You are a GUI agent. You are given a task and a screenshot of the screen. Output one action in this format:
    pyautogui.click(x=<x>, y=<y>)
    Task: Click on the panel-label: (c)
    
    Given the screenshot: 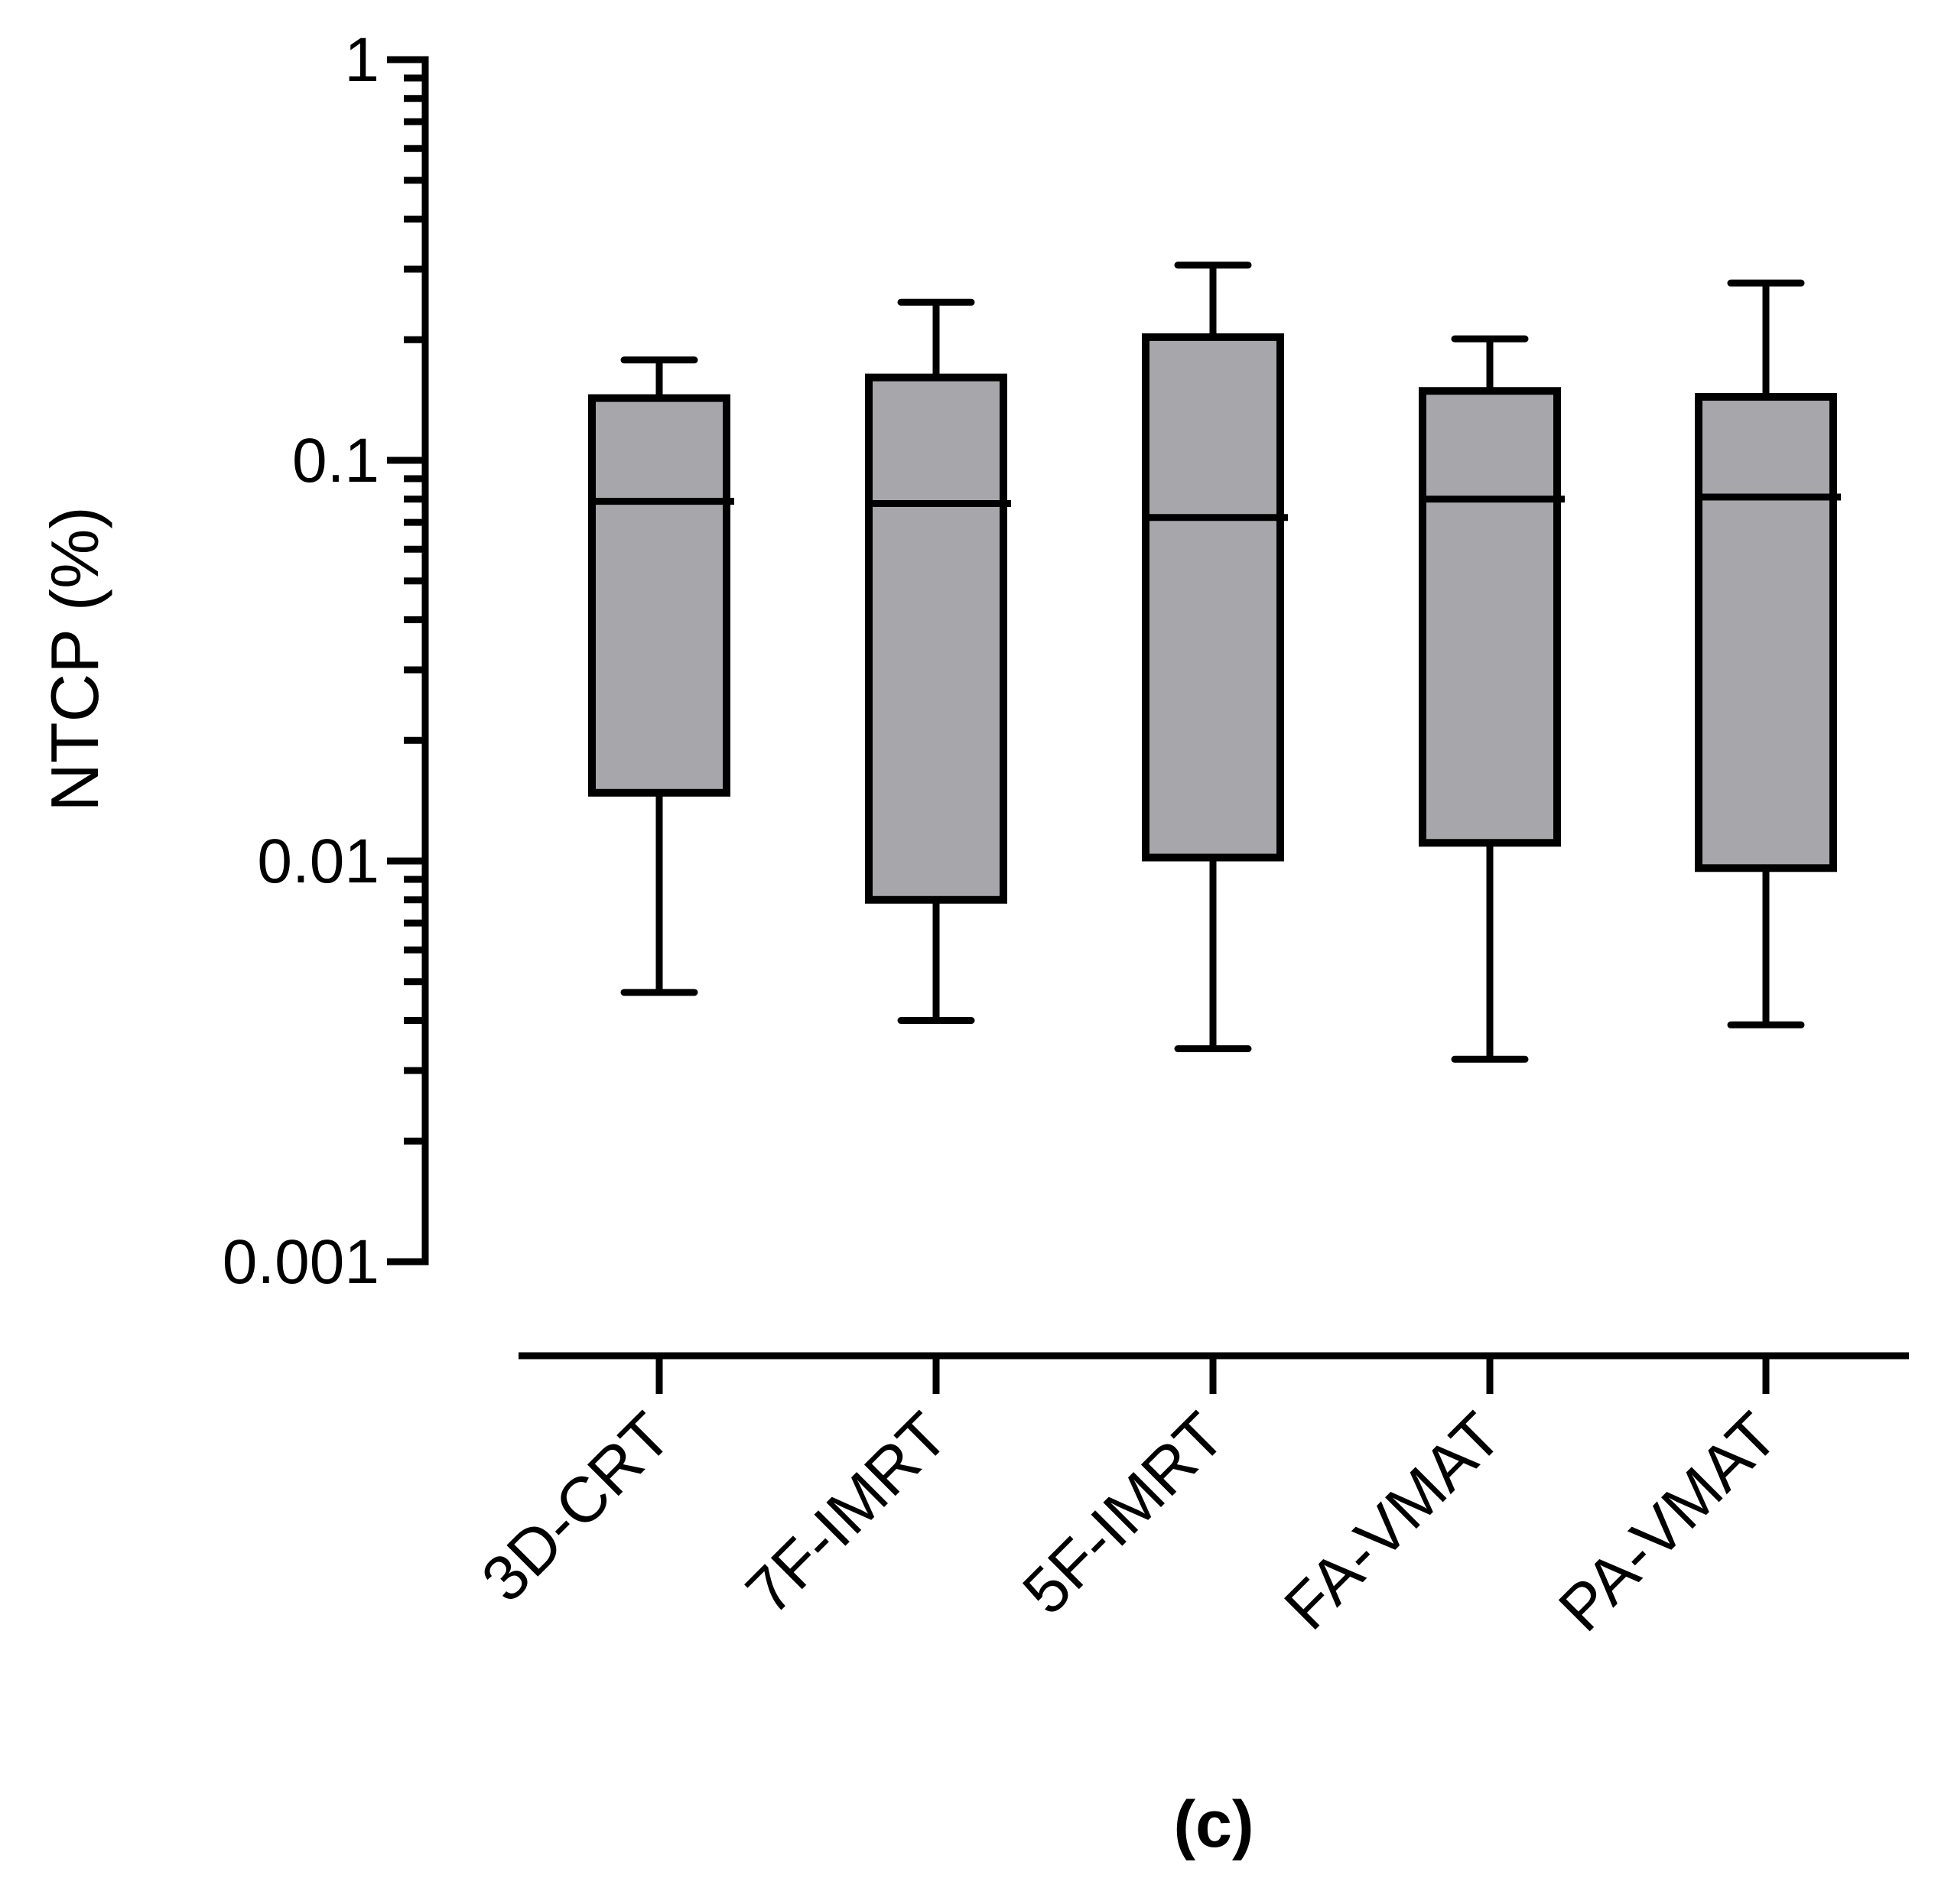 What is the action you would take?
    pyautogui.click(x=1213, y=1824)
    